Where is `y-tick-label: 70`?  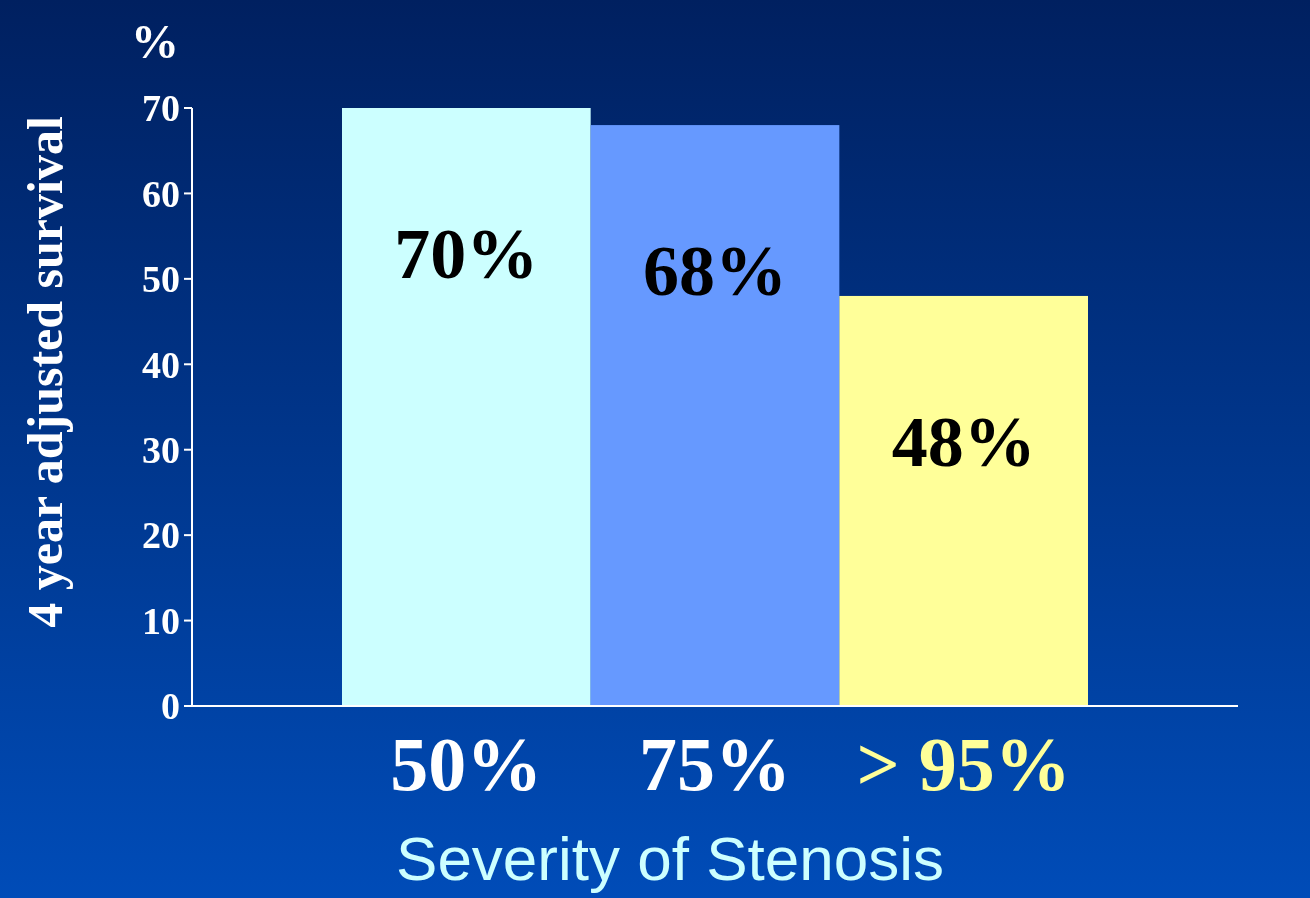
y-tick-label: 70 is located at coordinates (161, 108).